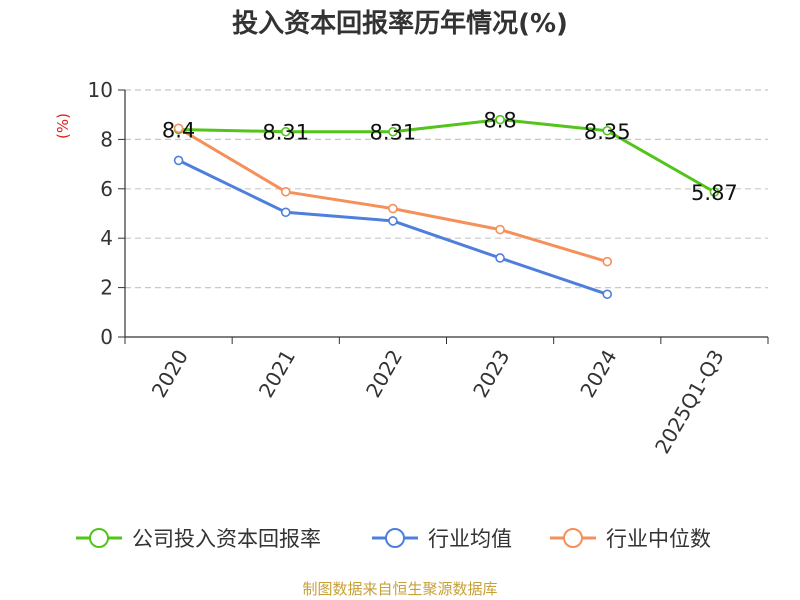 The width and height of the screenshot is (800, 600). I want to click on y-tick-label: 8, so click(106, 139).